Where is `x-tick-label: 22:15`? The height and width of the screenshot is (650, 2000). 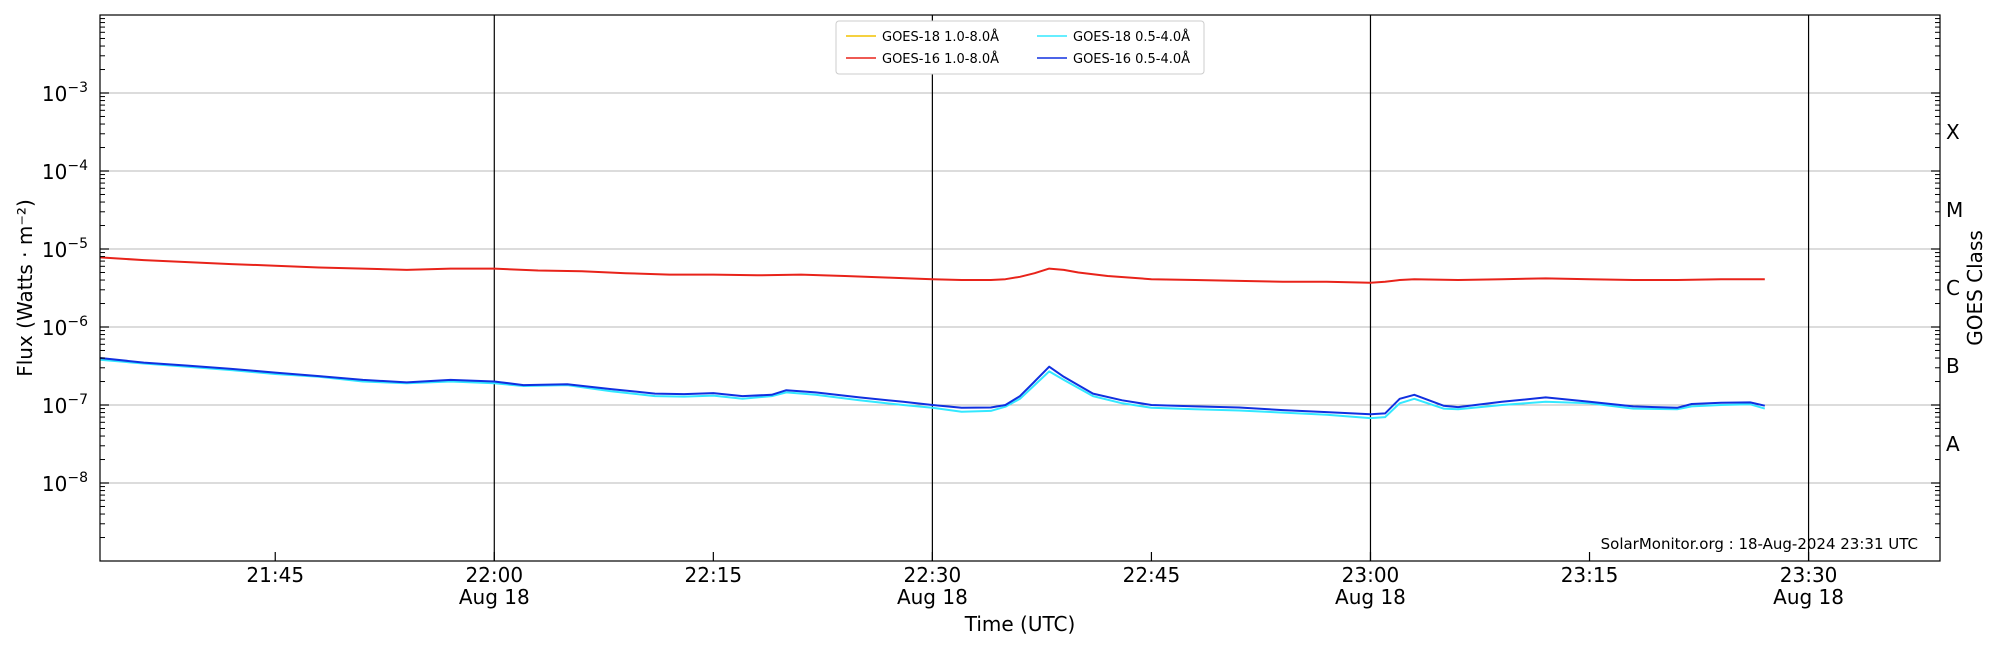
x-tick-label: 22:15 is located at coordinates (714, 575).